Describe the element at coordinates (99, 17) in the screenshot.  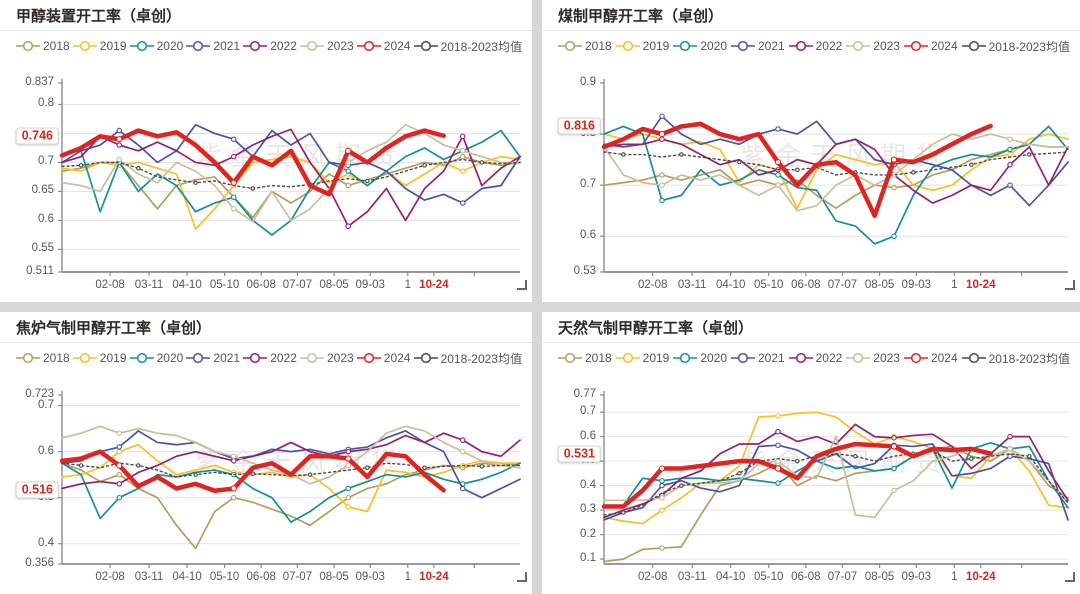
I see `chart-title: 甲醇装置开工率（卓创）` at that location.